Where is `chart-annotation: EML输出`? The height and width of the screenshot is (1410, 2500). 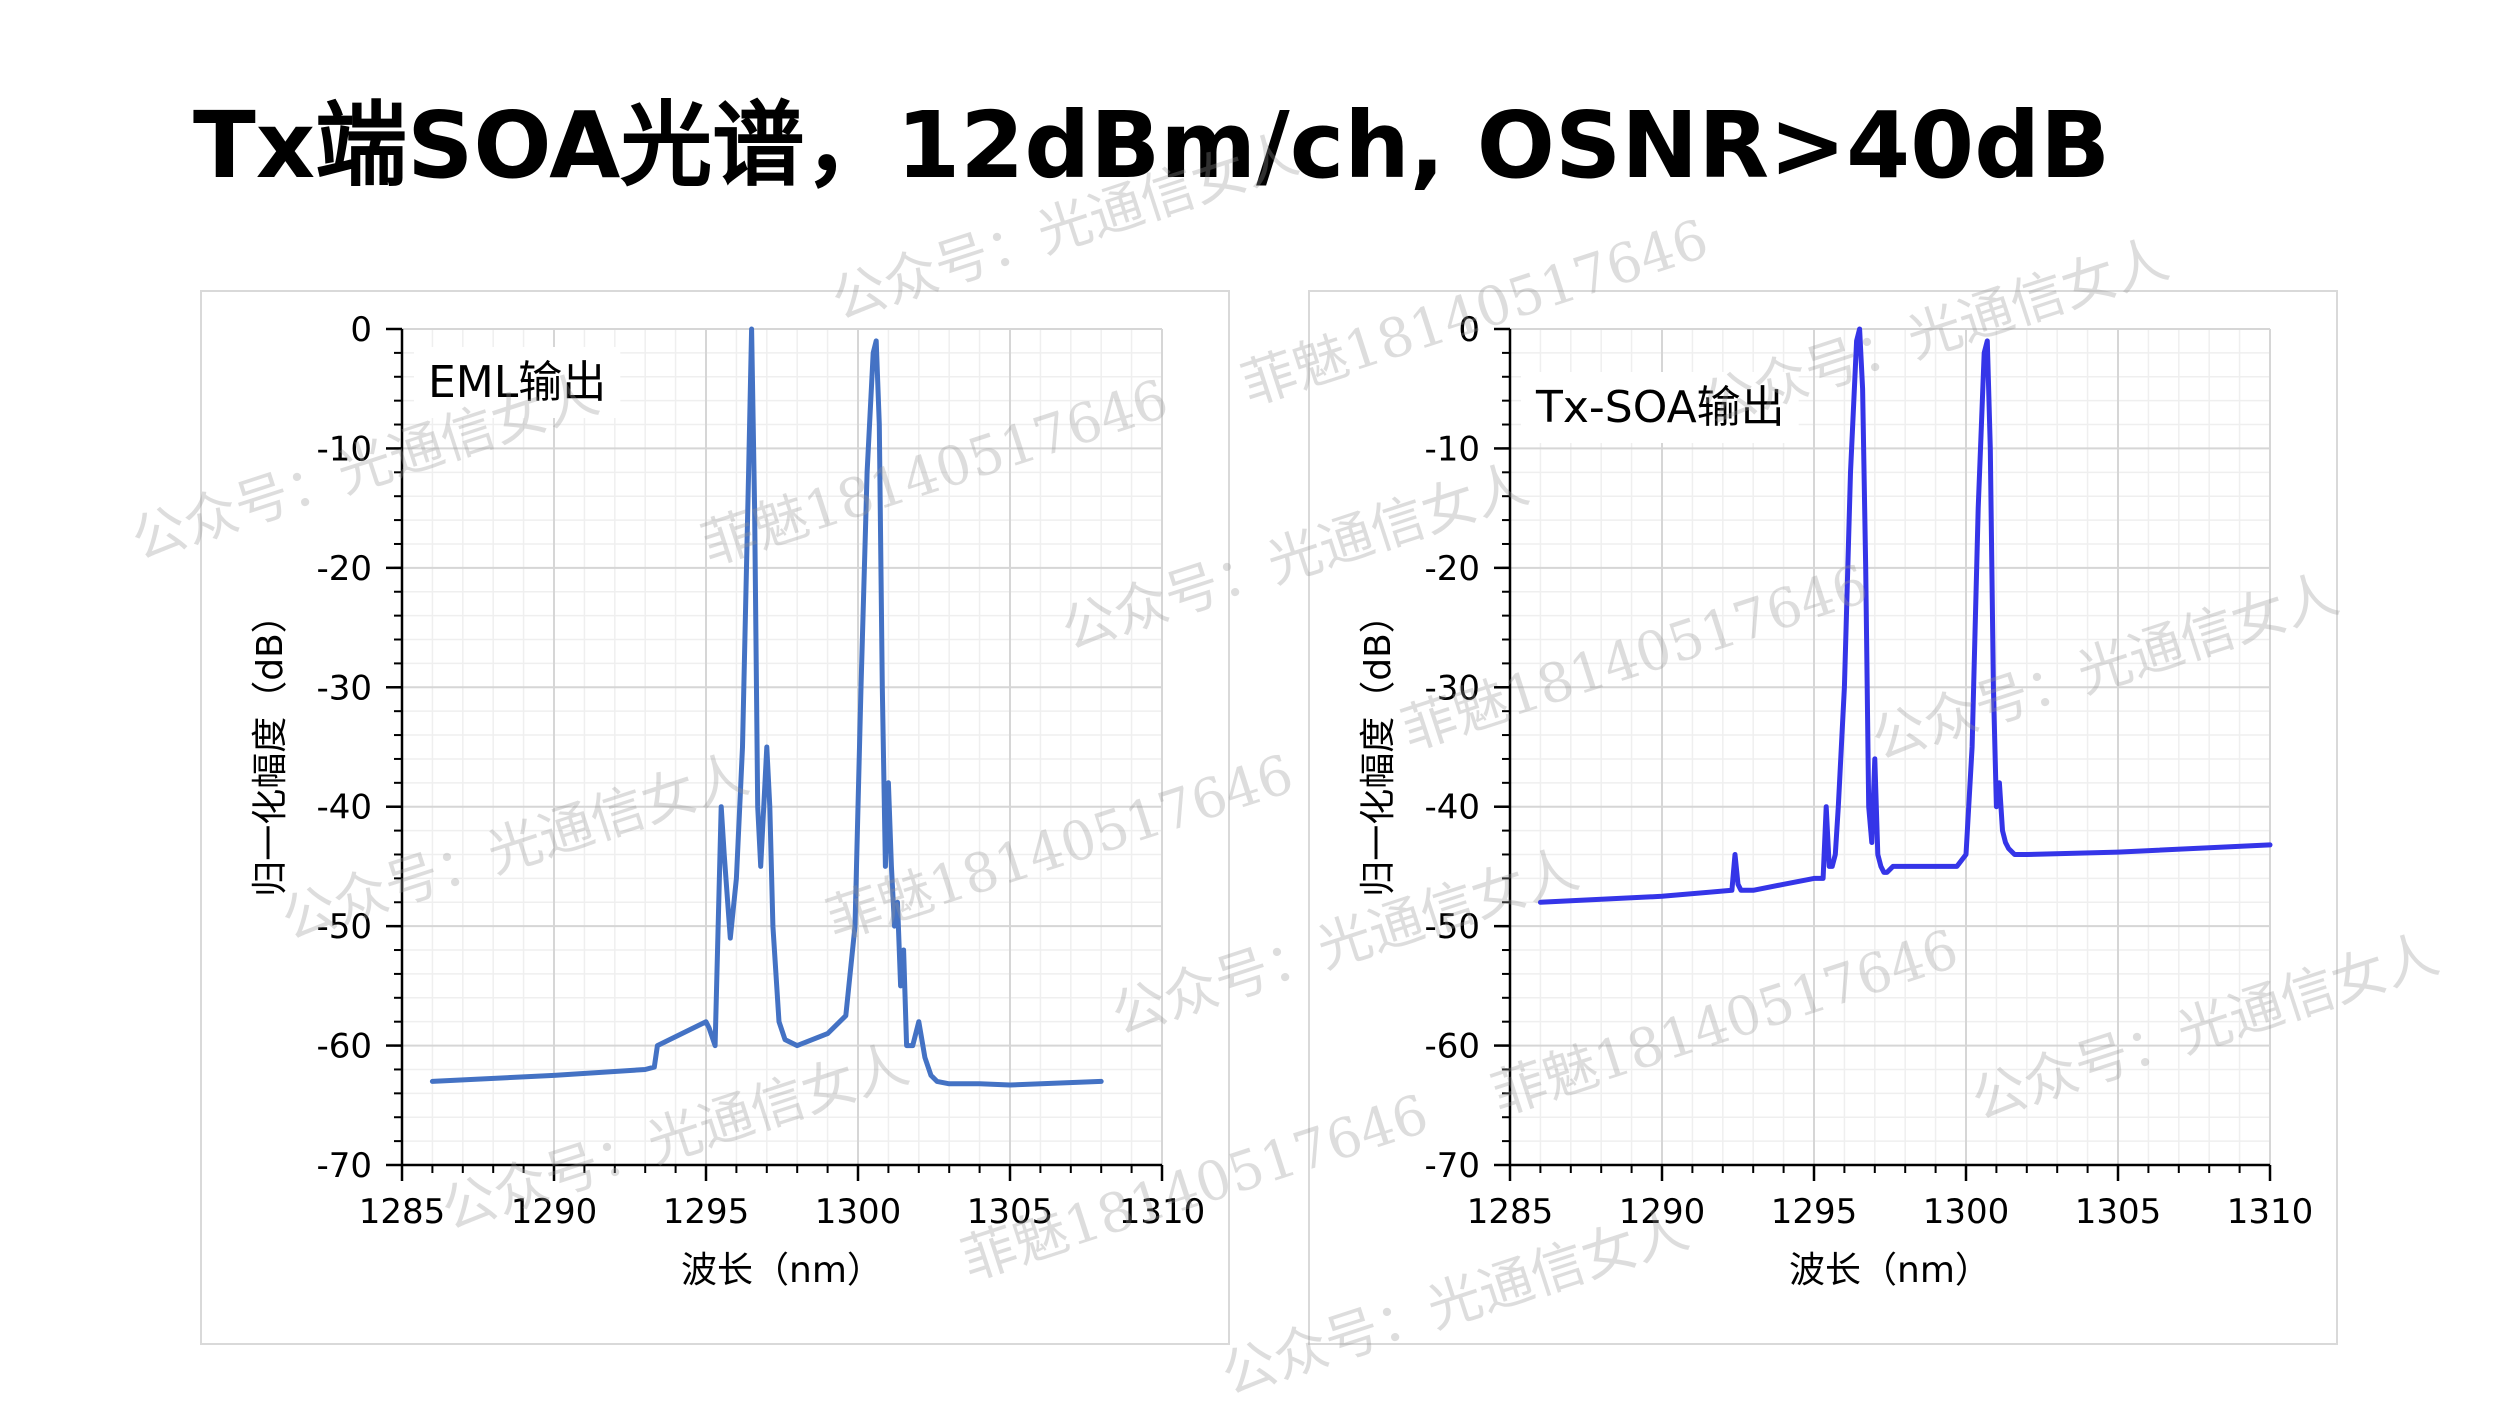 chart-annotation: EML输出 is located at coordinates (517, 382).